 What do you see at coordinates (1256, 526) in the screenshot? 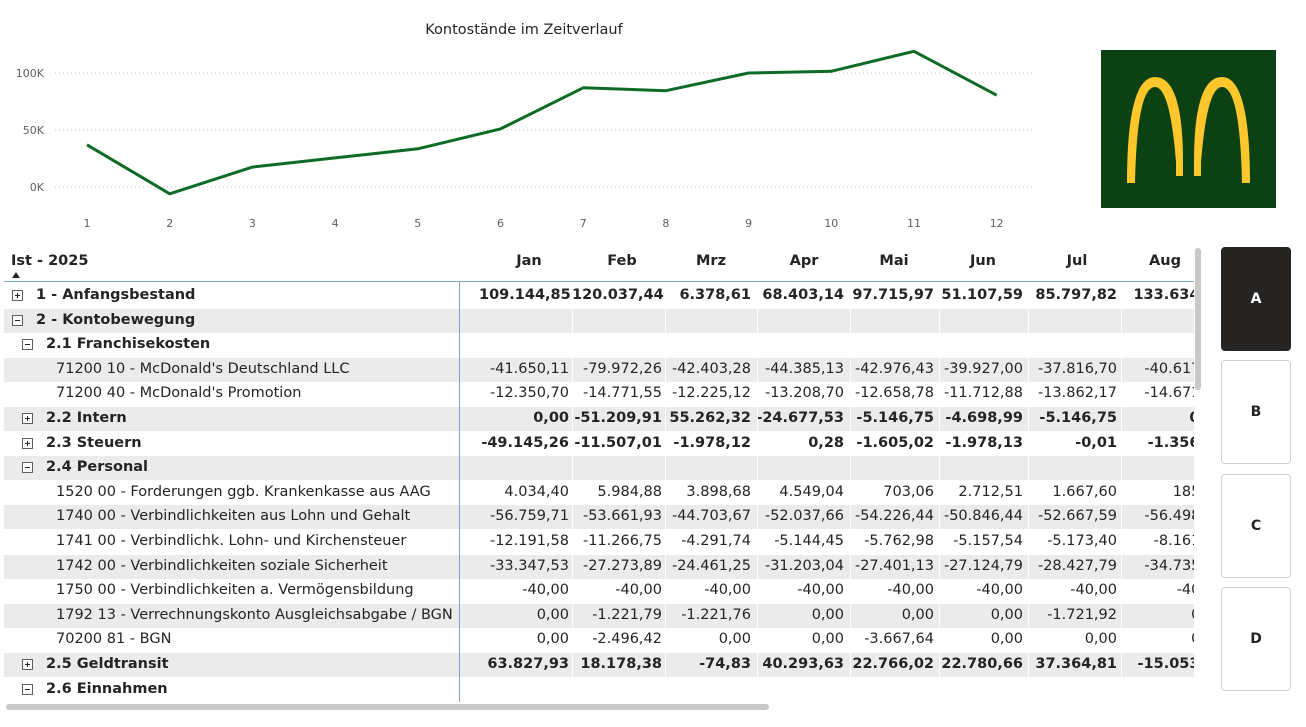
I see `slicer-button-c: C` at bounding box center [1256, 526].